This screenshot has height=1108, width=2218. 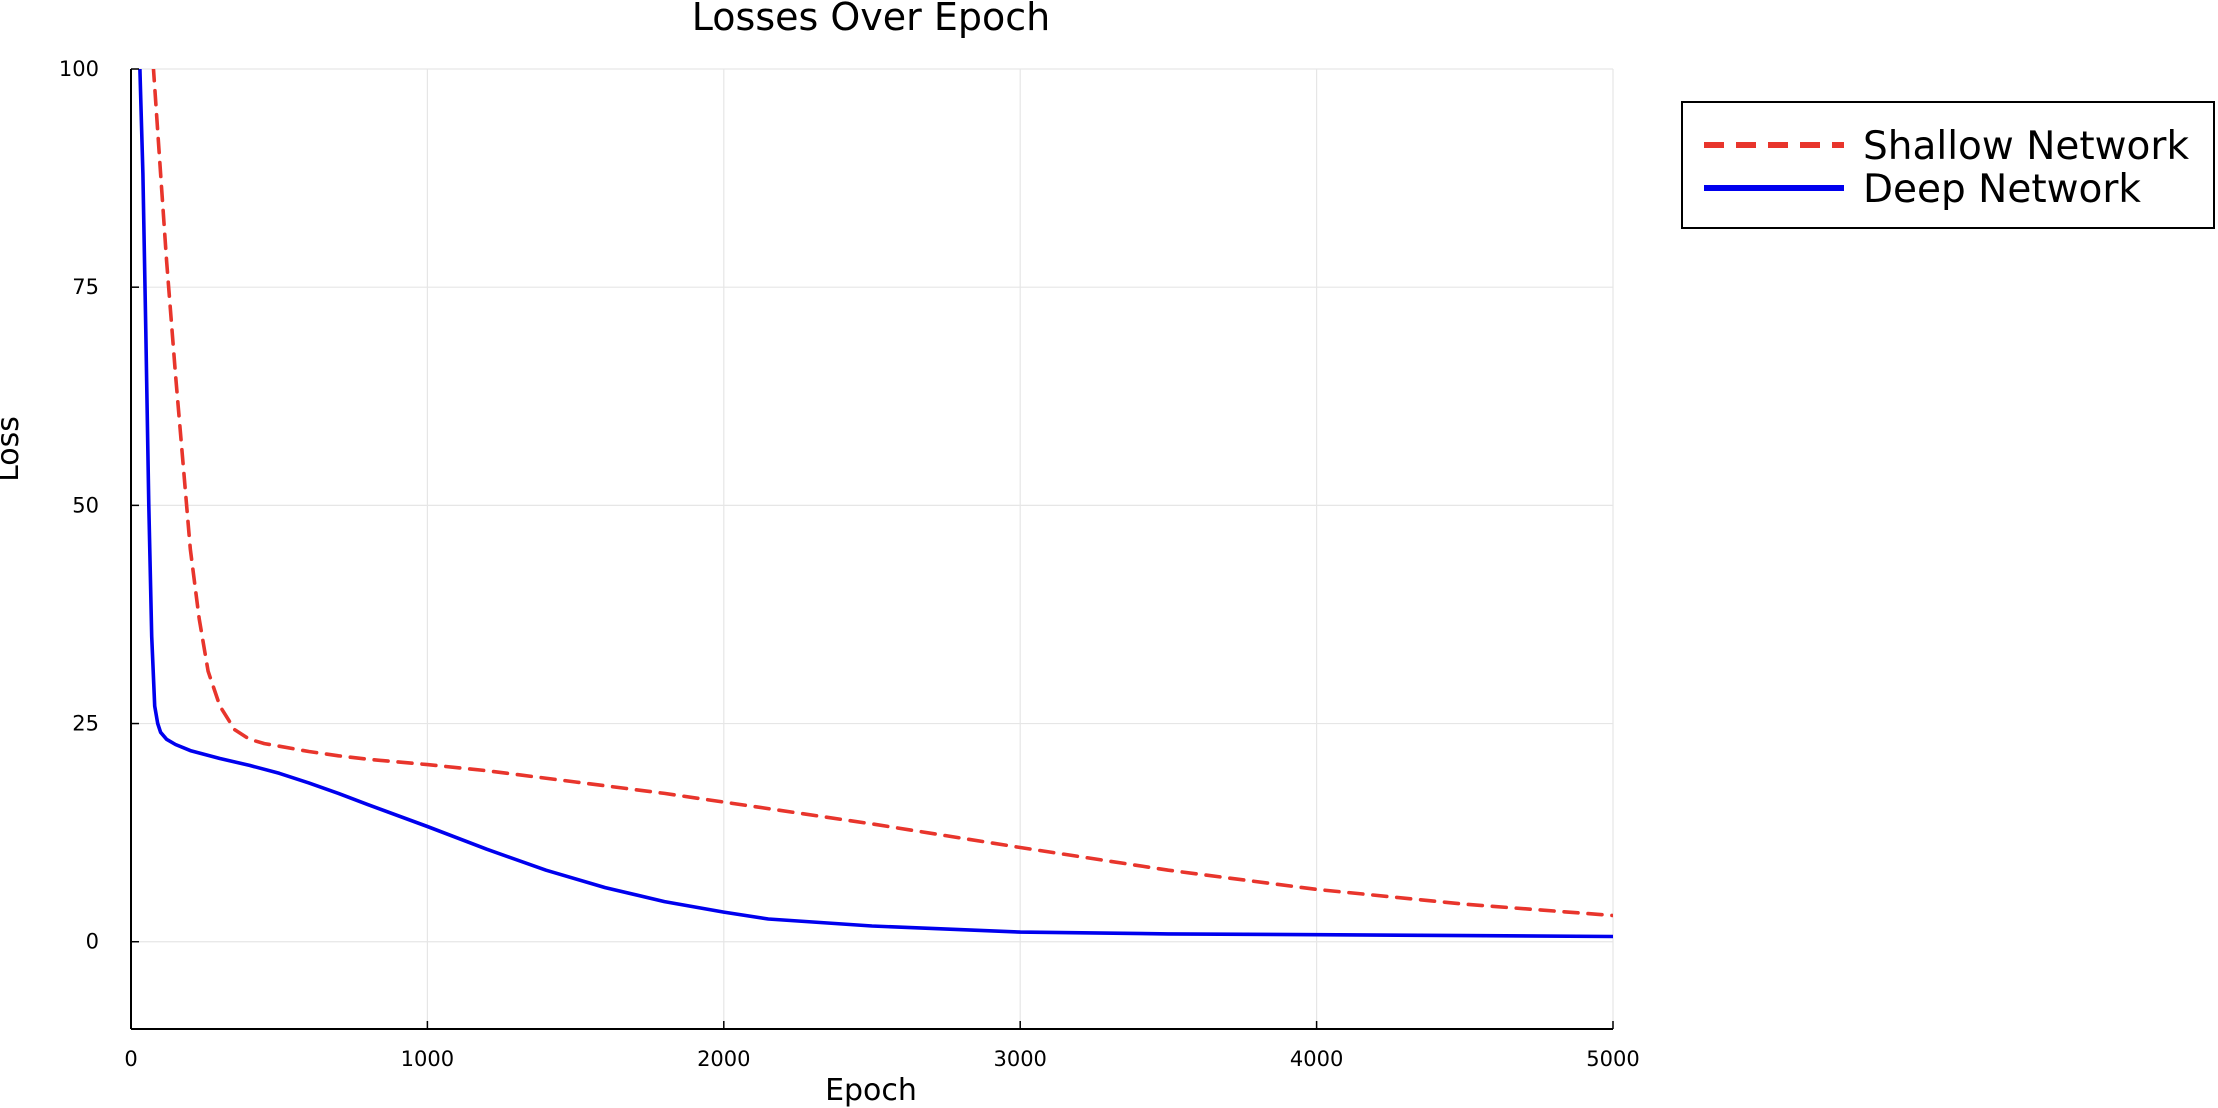 What do you see at coordinates (13, 449) in the screenshot?
I see `y-axis-title: Loss` at bounding box center [13, 449].